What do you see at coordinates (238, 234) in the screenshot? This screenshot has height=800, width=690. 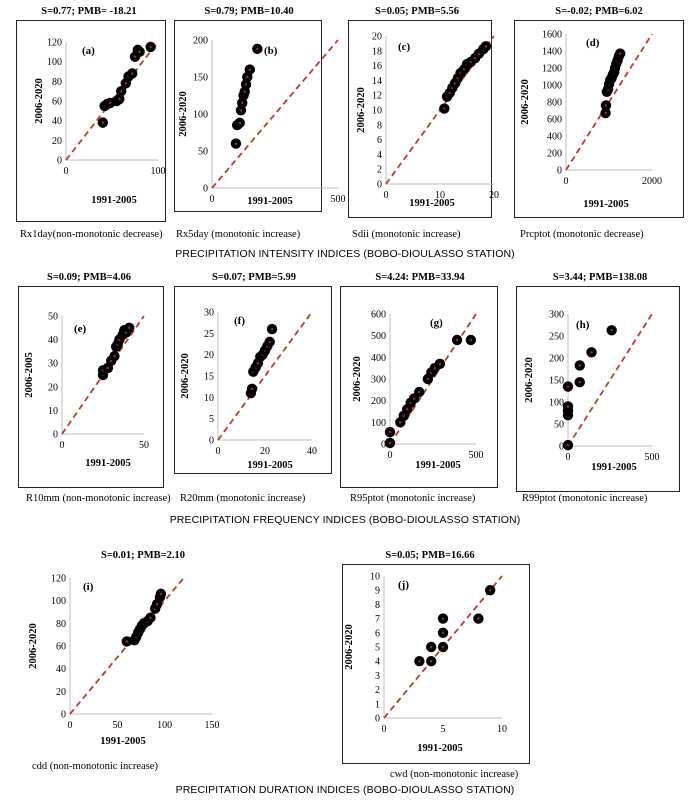 I see `index-caption: Rx5day (monotonic increase)` at bounding box center [238, 234].